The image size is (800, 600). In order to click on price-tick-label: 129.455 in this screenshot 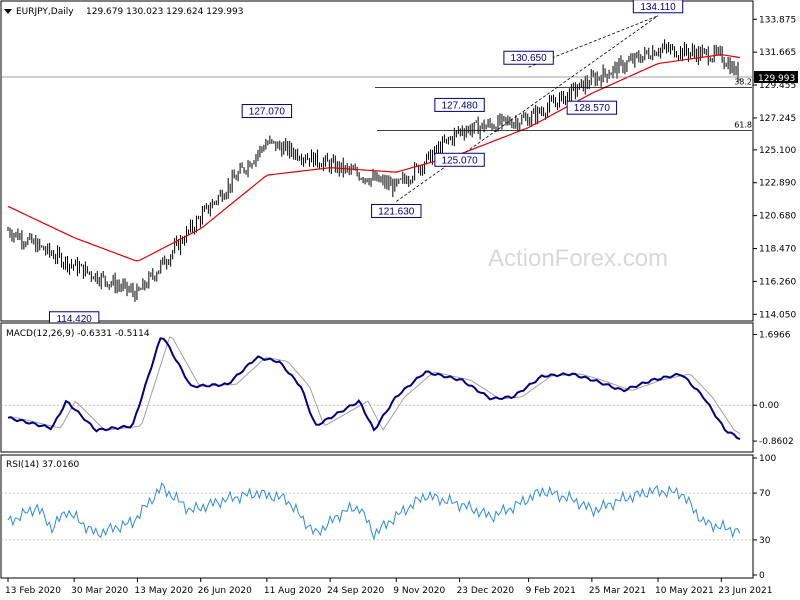, I will do `click(777, 86)`.